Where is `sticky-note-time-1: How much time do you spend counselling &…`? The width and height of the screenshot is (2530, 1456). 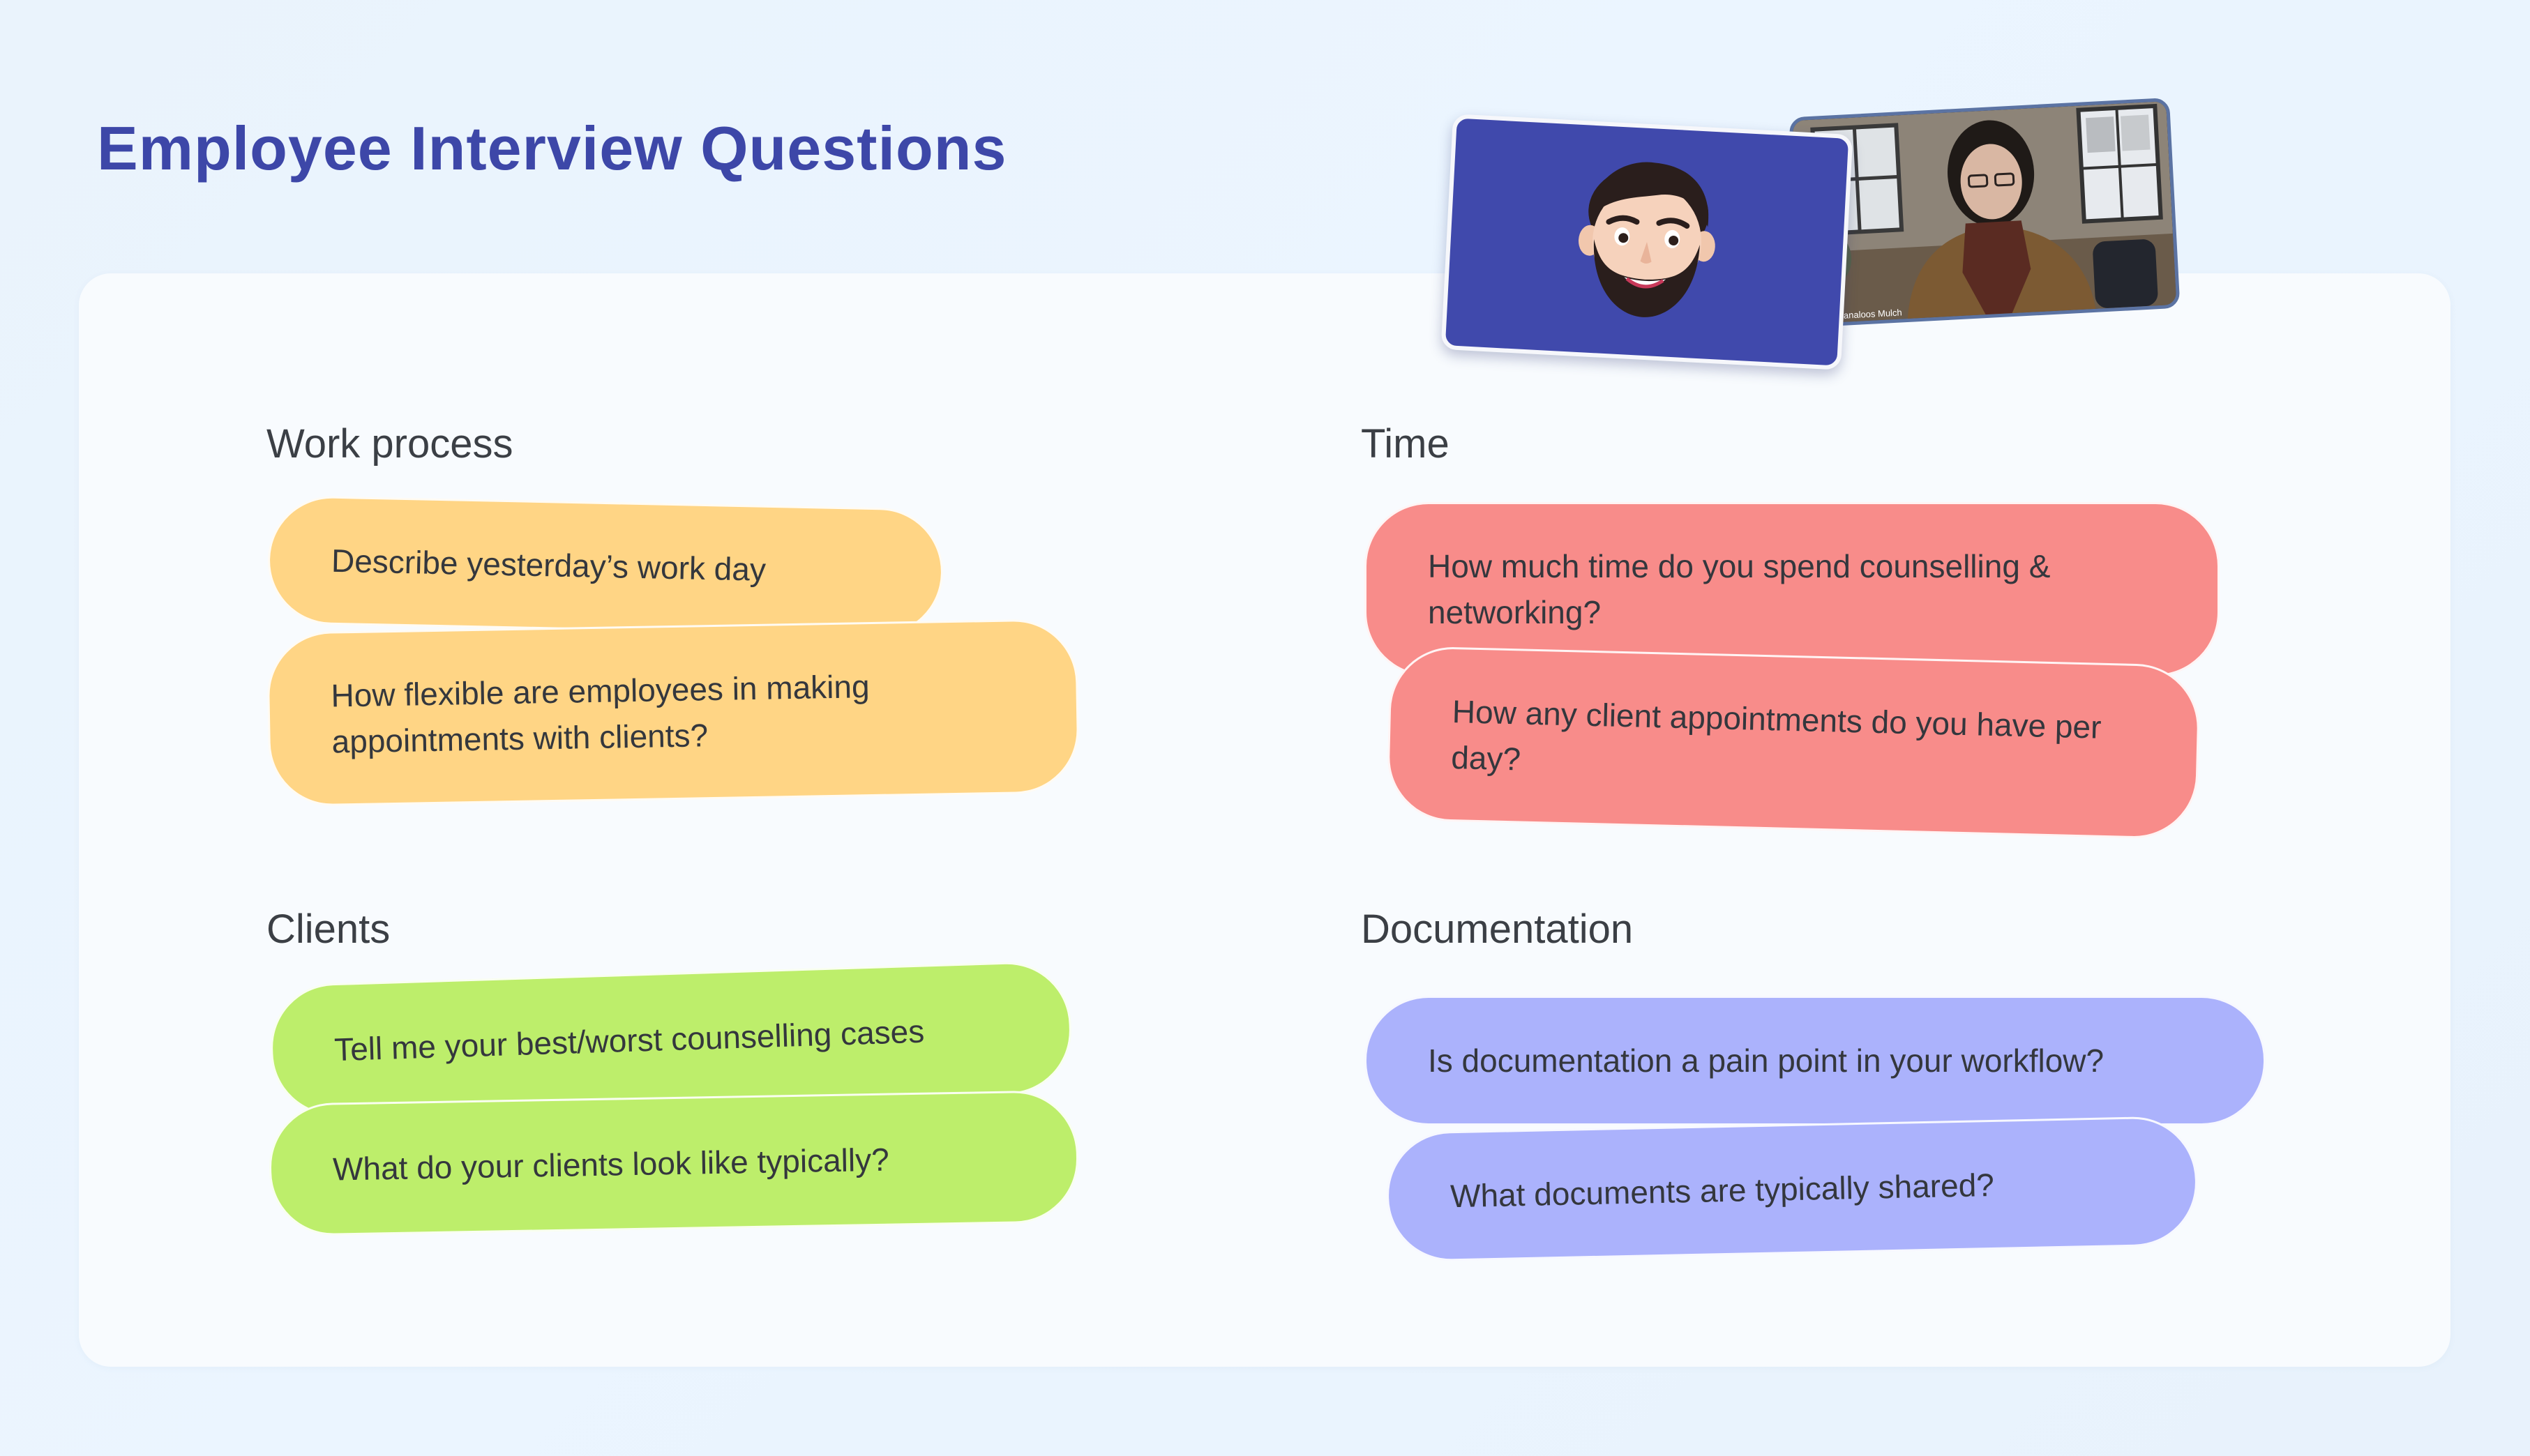
sticky-note-time-1: How much time do you spend counselling &… is located at coordinates (1792, 589).